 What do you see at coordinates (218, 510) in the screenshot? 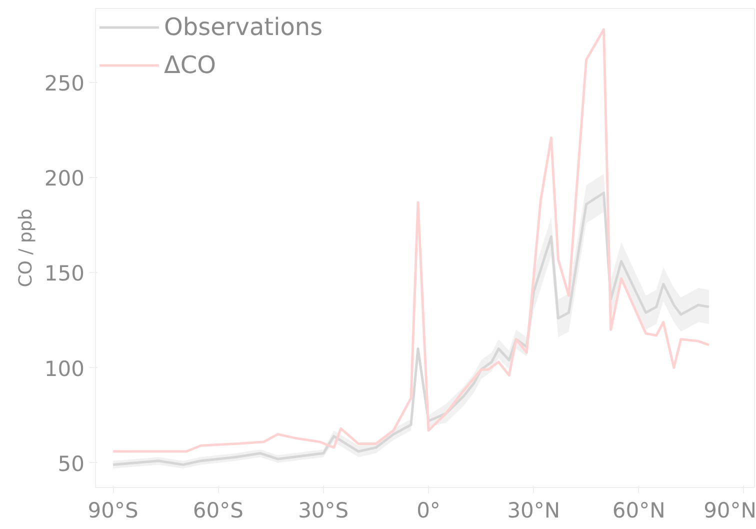
I see `x-tick-label: 60°S` at bounding box center [218, 510].